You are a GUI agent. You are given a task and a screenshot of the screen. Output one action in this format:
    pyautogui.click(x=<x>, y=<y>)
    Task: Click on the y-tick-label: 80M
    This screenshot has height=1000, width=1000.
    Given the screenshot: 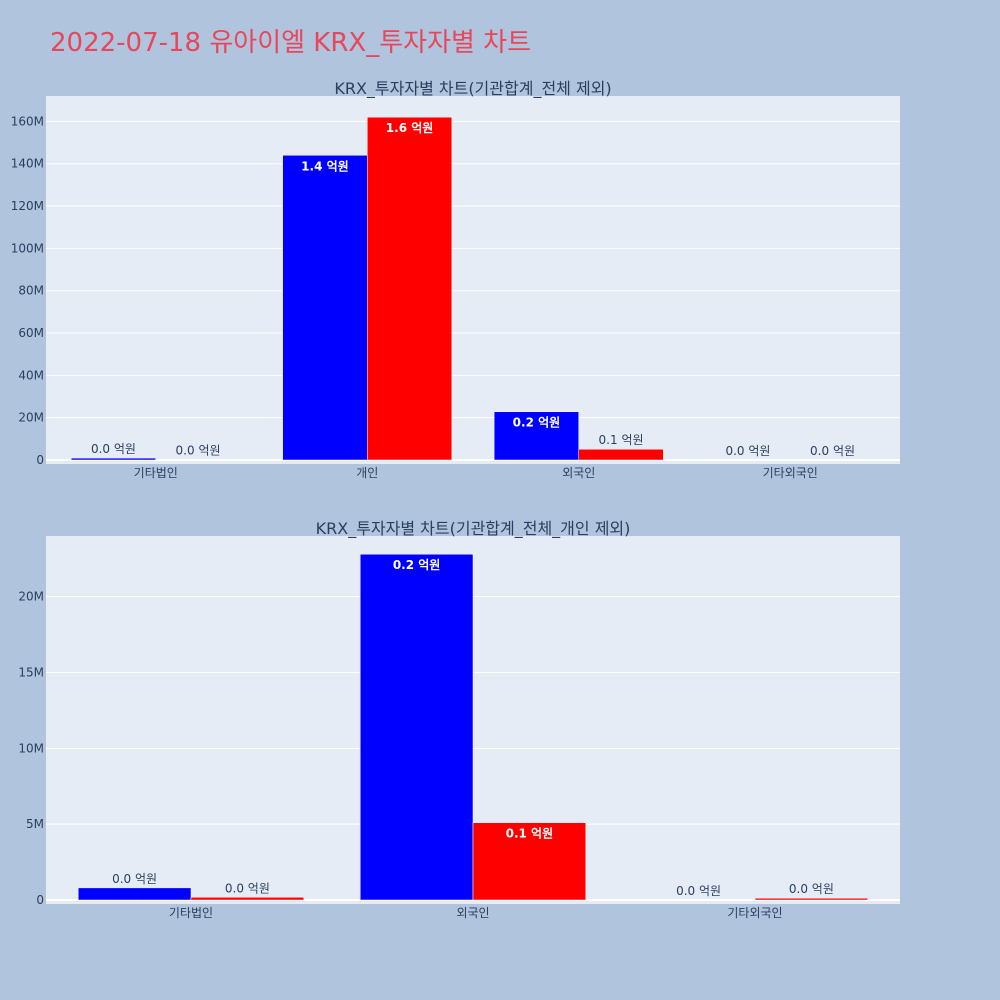 What is the action you would take?
    pyautogui.click(x=31, y=291)
    